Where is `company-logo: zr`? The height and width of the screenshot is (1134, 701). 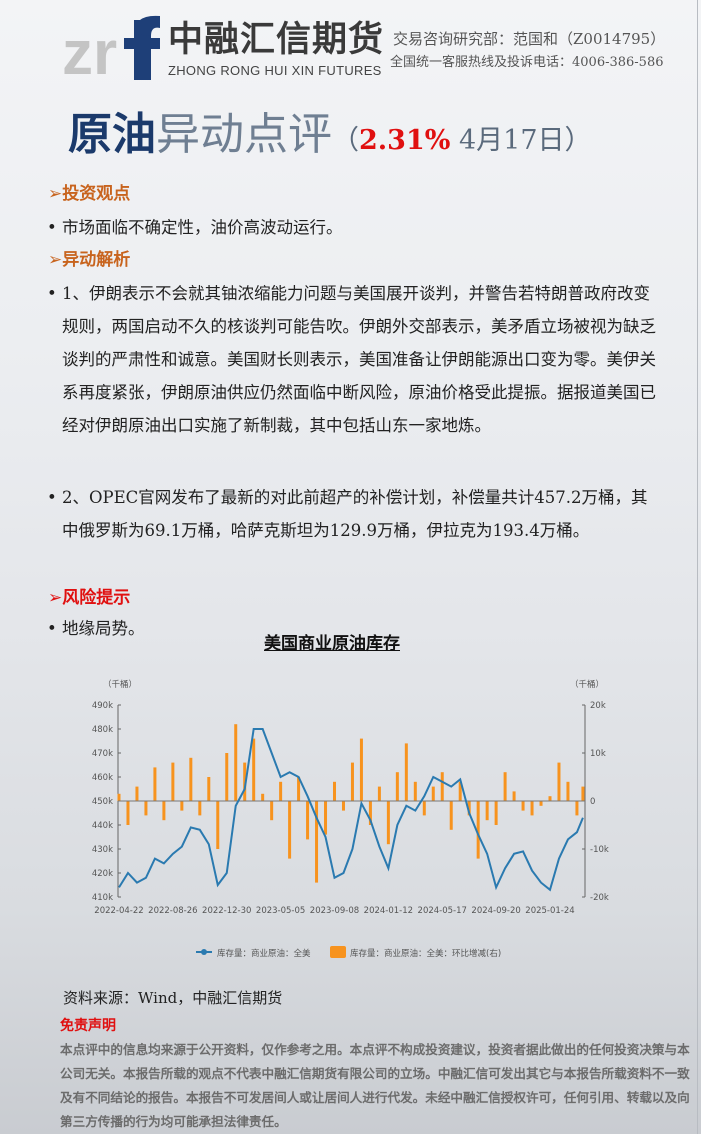 company-logo: zr is located at coordinates (111, 48).